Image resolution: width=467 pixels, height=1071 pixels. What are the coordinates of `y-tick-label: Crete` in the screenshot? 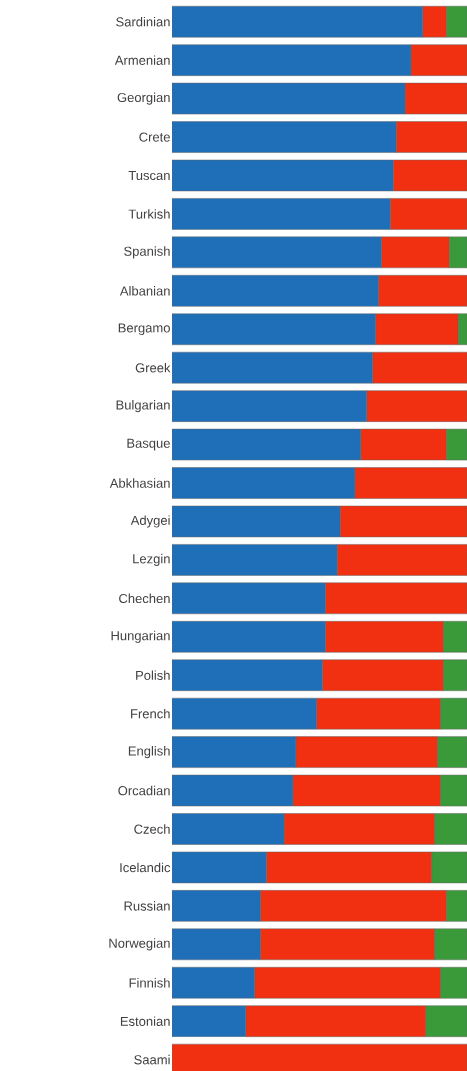 It's located at (154, 137).